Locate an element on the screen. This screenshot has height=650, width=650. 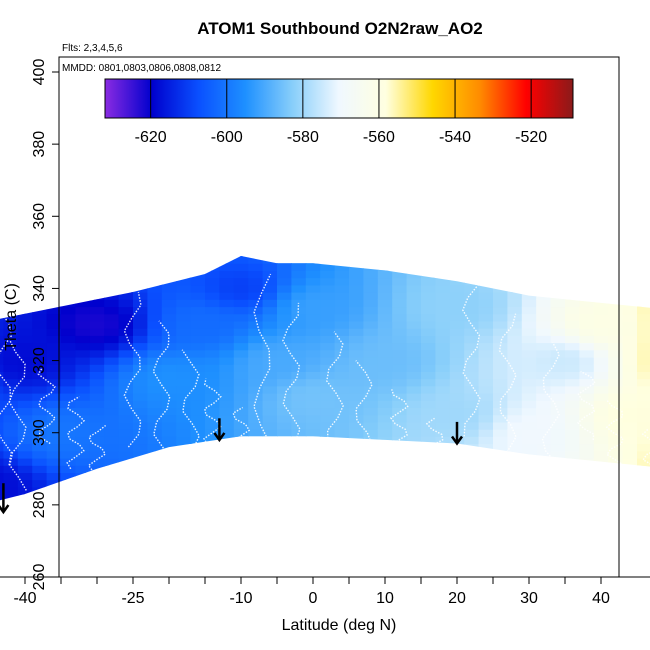
y-tick-label: 380 is located at coordinates (39, 144).